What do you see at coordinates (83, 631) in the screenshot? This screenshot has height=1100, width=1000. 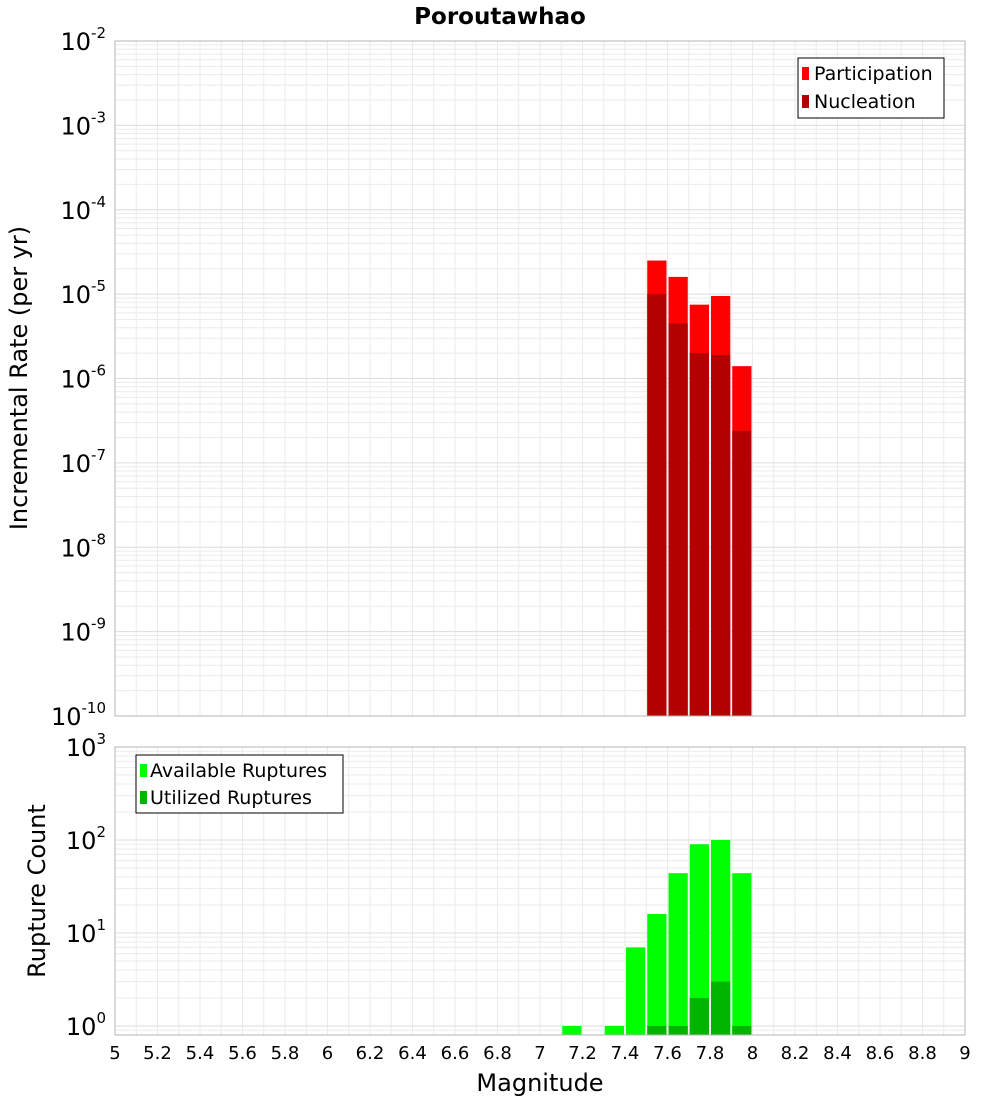 I see `y-tick-label-1e-9: 10⁻⁹` at bounding box center [83, 631].